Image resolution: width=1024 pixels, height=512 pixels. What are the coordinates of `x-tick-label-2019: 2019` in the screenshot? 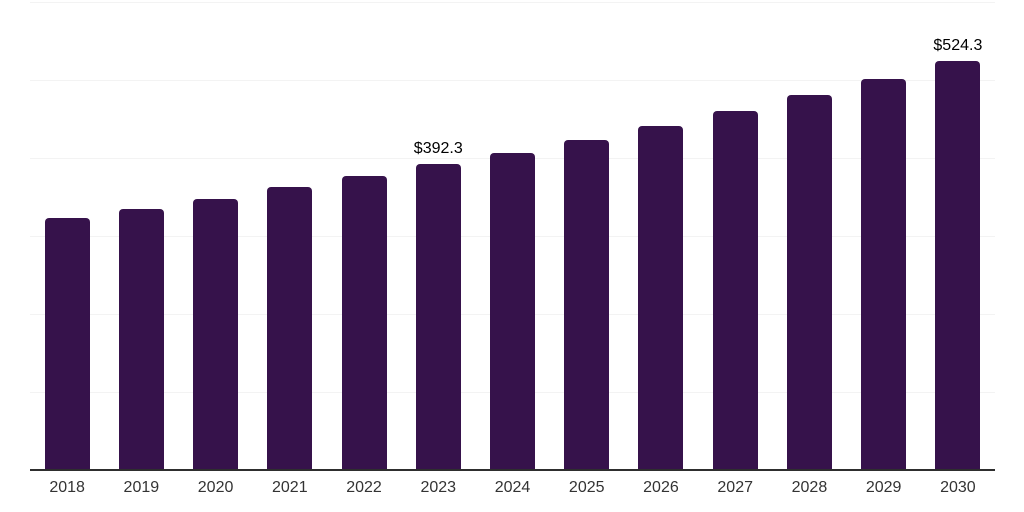 It's located at (141, 487).